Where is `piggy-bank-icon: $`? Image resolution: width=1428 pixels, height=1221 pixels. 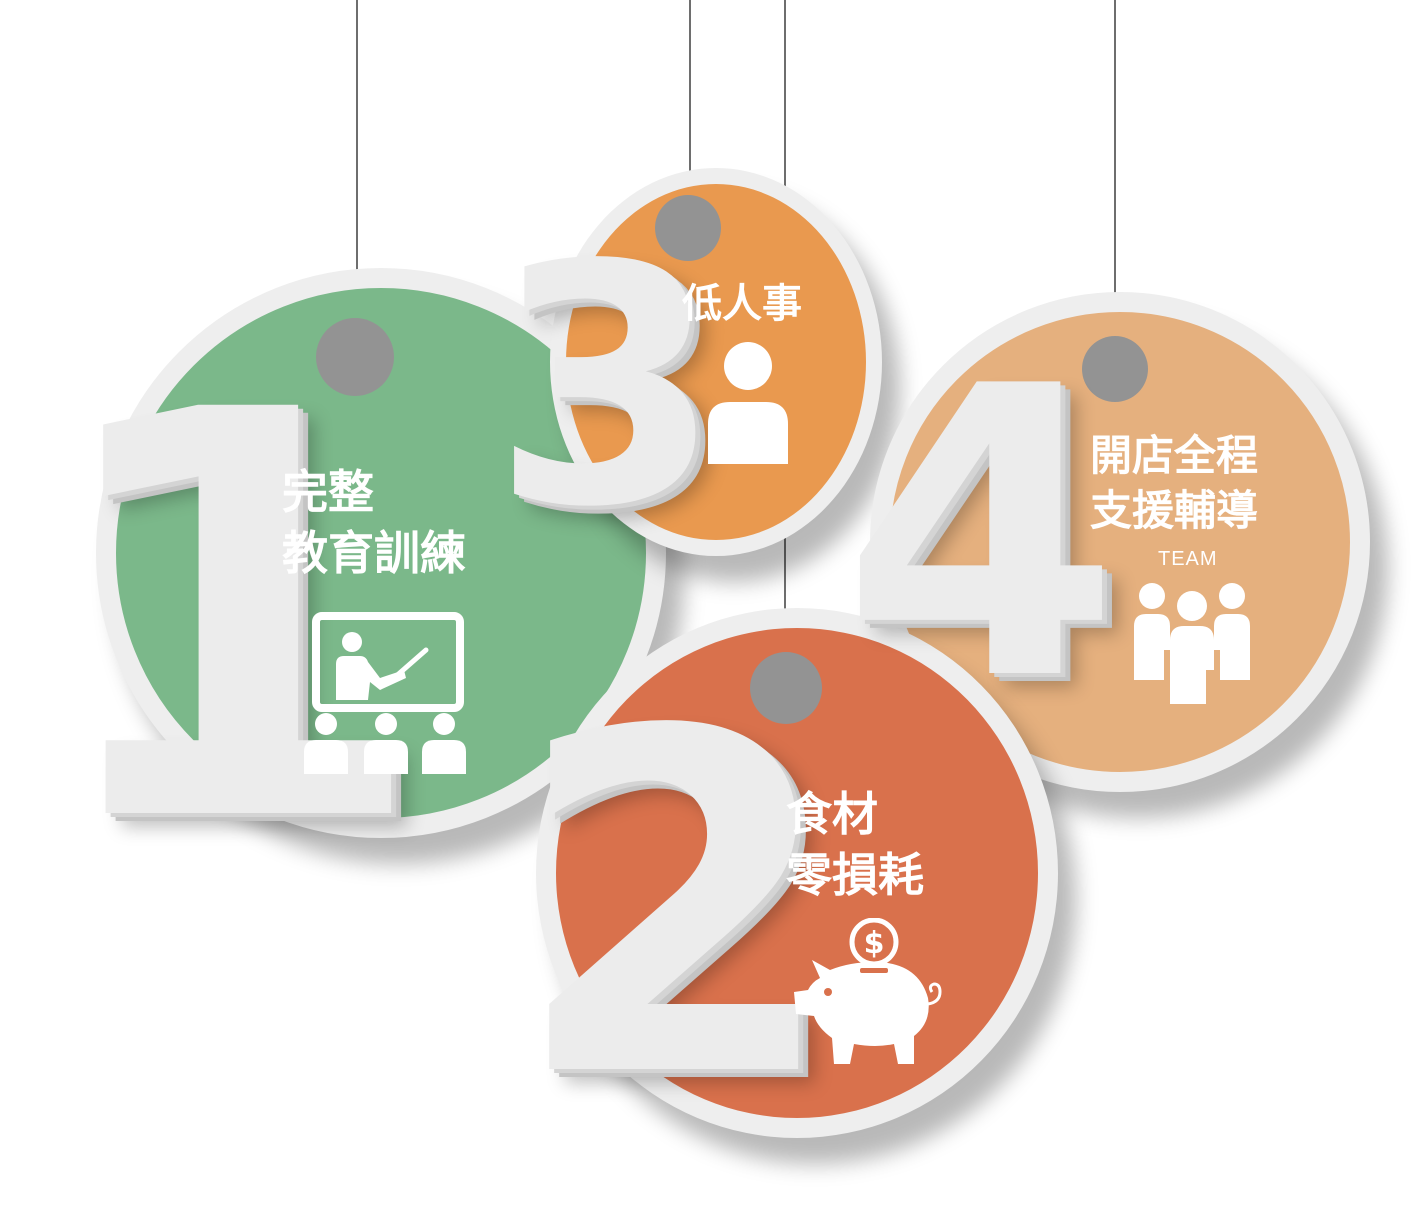
piggy-bank-icon: $ is located at coordinates (870, 994).